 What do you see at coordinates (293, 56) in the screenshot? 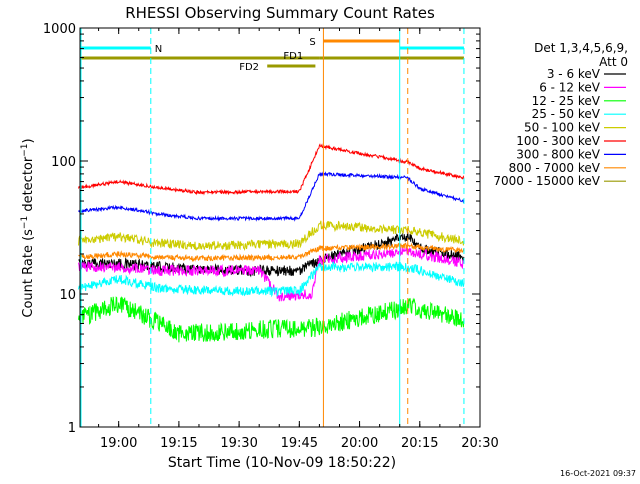
I see `status-label-fd1: FD1` at bounding box center [293, 56].